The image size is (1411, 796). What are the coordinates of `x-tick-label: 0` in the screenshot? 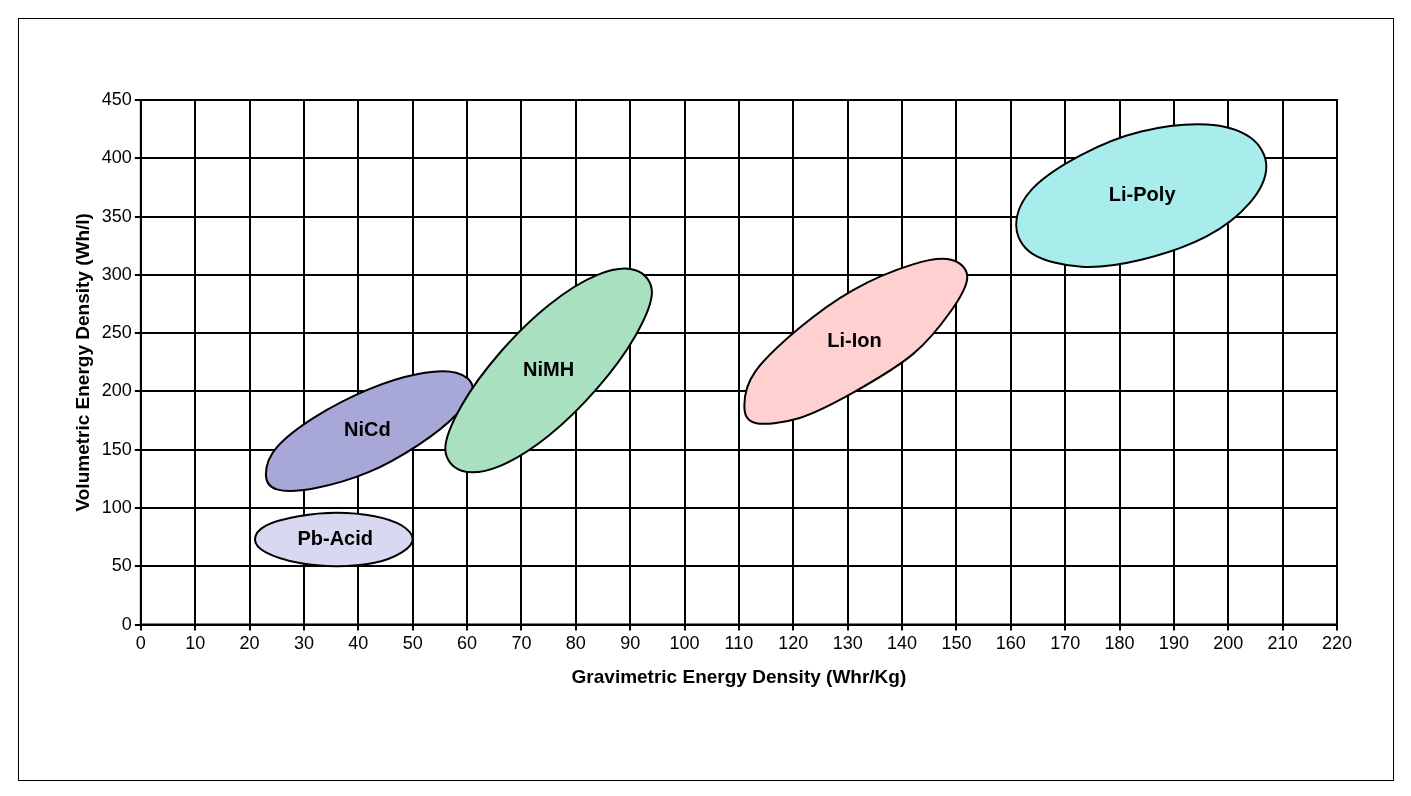 It's located at (140, 643).